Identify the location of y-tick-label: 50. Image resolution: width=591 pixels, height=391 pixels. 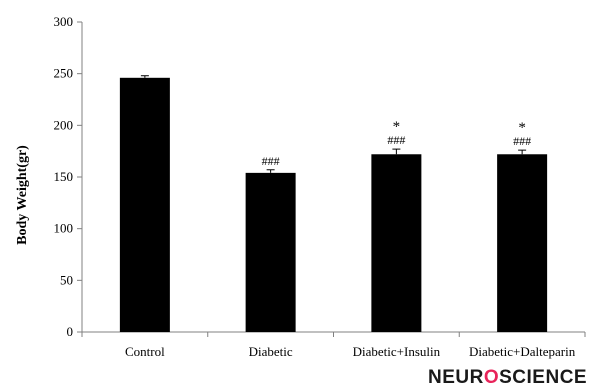
(66, 279).